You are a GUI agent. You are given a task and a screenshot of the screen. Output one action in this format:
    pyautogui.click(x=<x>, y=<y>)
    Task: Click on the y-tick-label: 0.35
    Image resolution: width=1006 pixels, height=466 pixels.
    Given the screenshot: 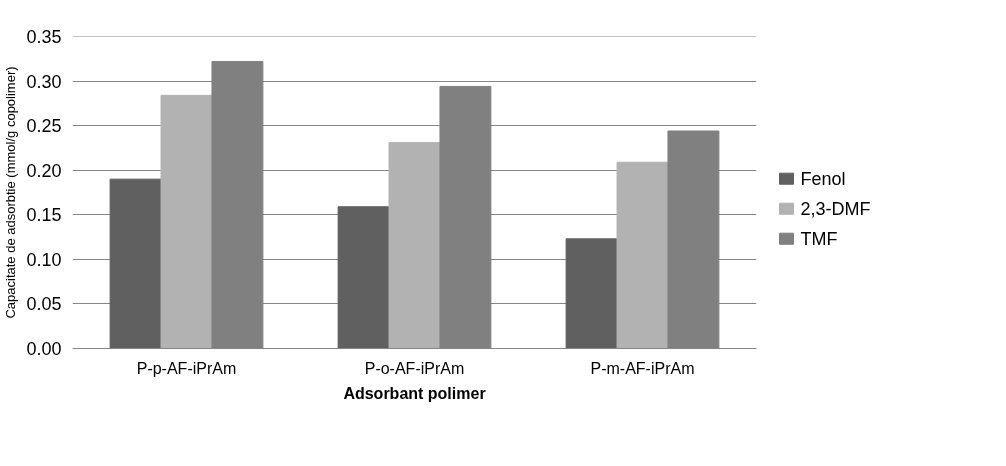 What is the action you would take?
    pyautogui.click(x=44, y=37)
    